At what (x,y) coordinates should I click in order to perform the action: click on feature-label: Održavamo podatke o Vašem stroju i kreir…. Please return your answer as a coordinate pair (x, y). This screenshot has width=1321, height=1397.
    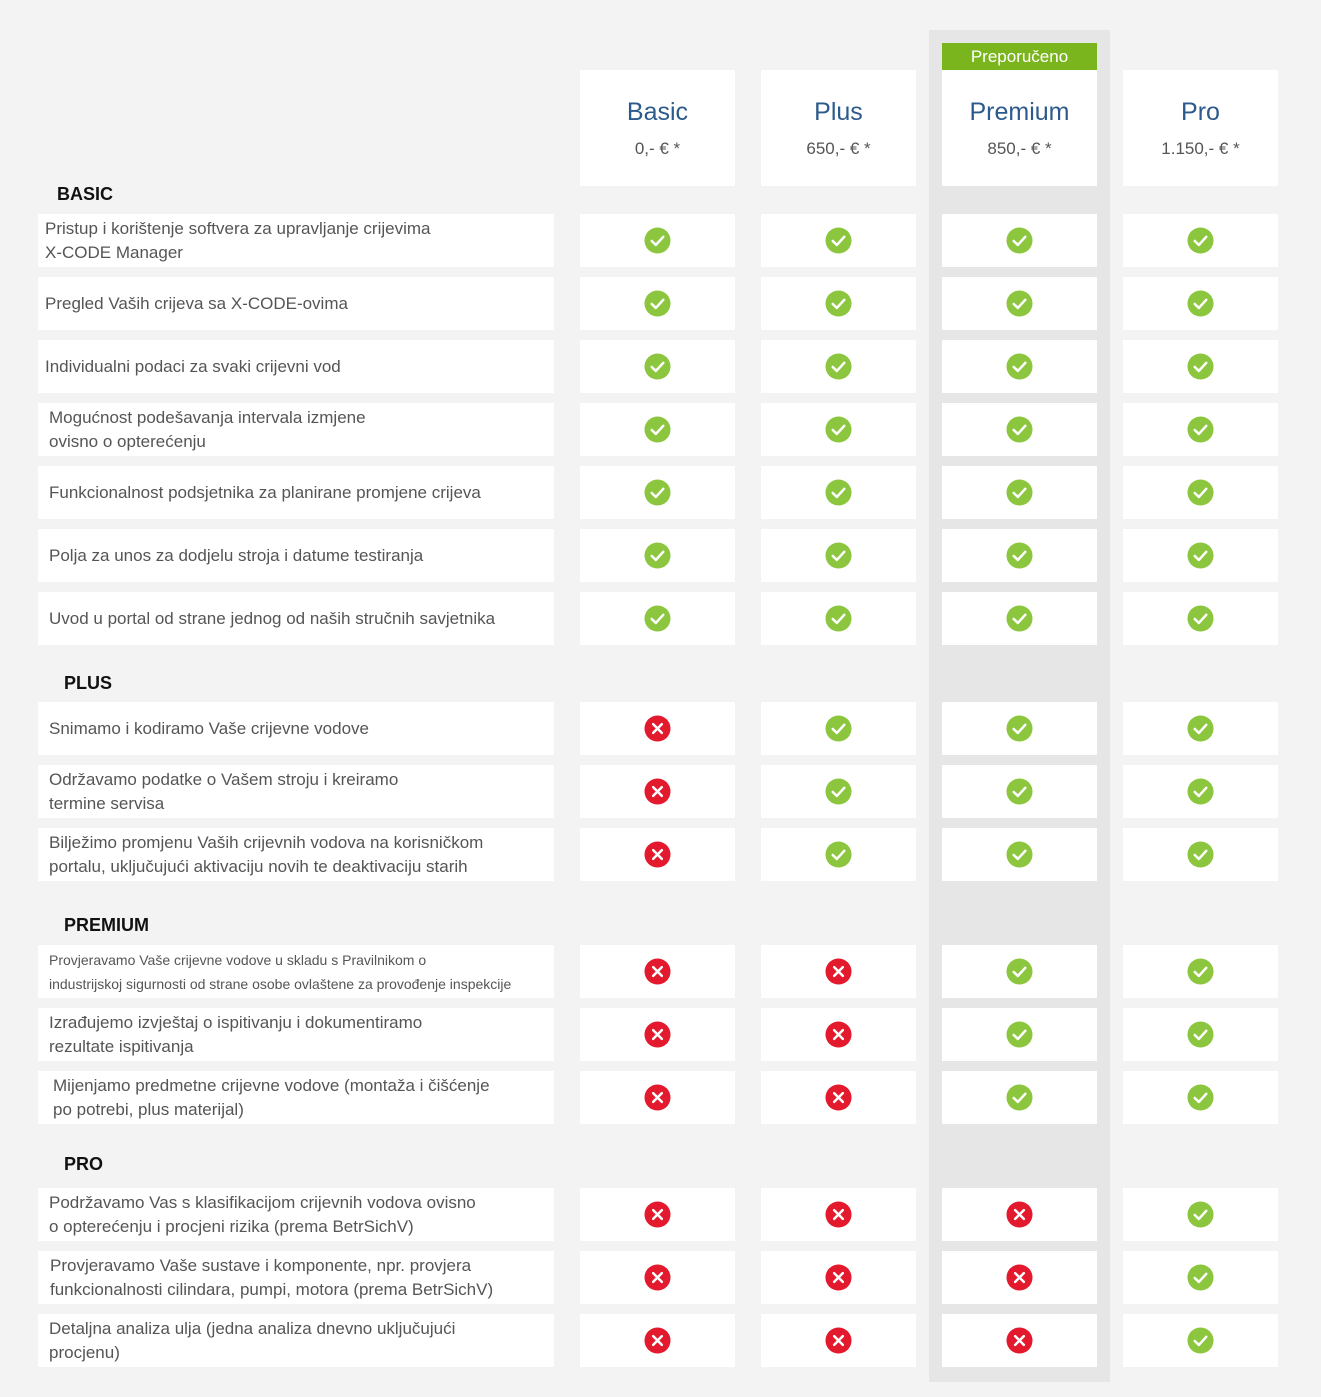
    Looking at the image, I should click on (296, 791).